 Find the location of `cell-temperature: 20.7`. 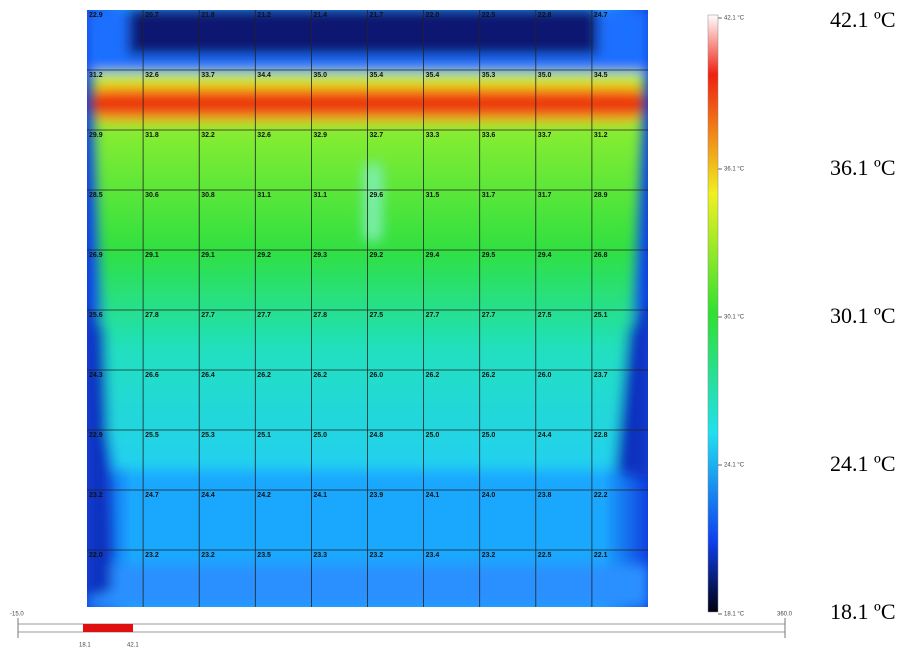

cell-temperature: 20.7 is located at coordinates (152, 15).